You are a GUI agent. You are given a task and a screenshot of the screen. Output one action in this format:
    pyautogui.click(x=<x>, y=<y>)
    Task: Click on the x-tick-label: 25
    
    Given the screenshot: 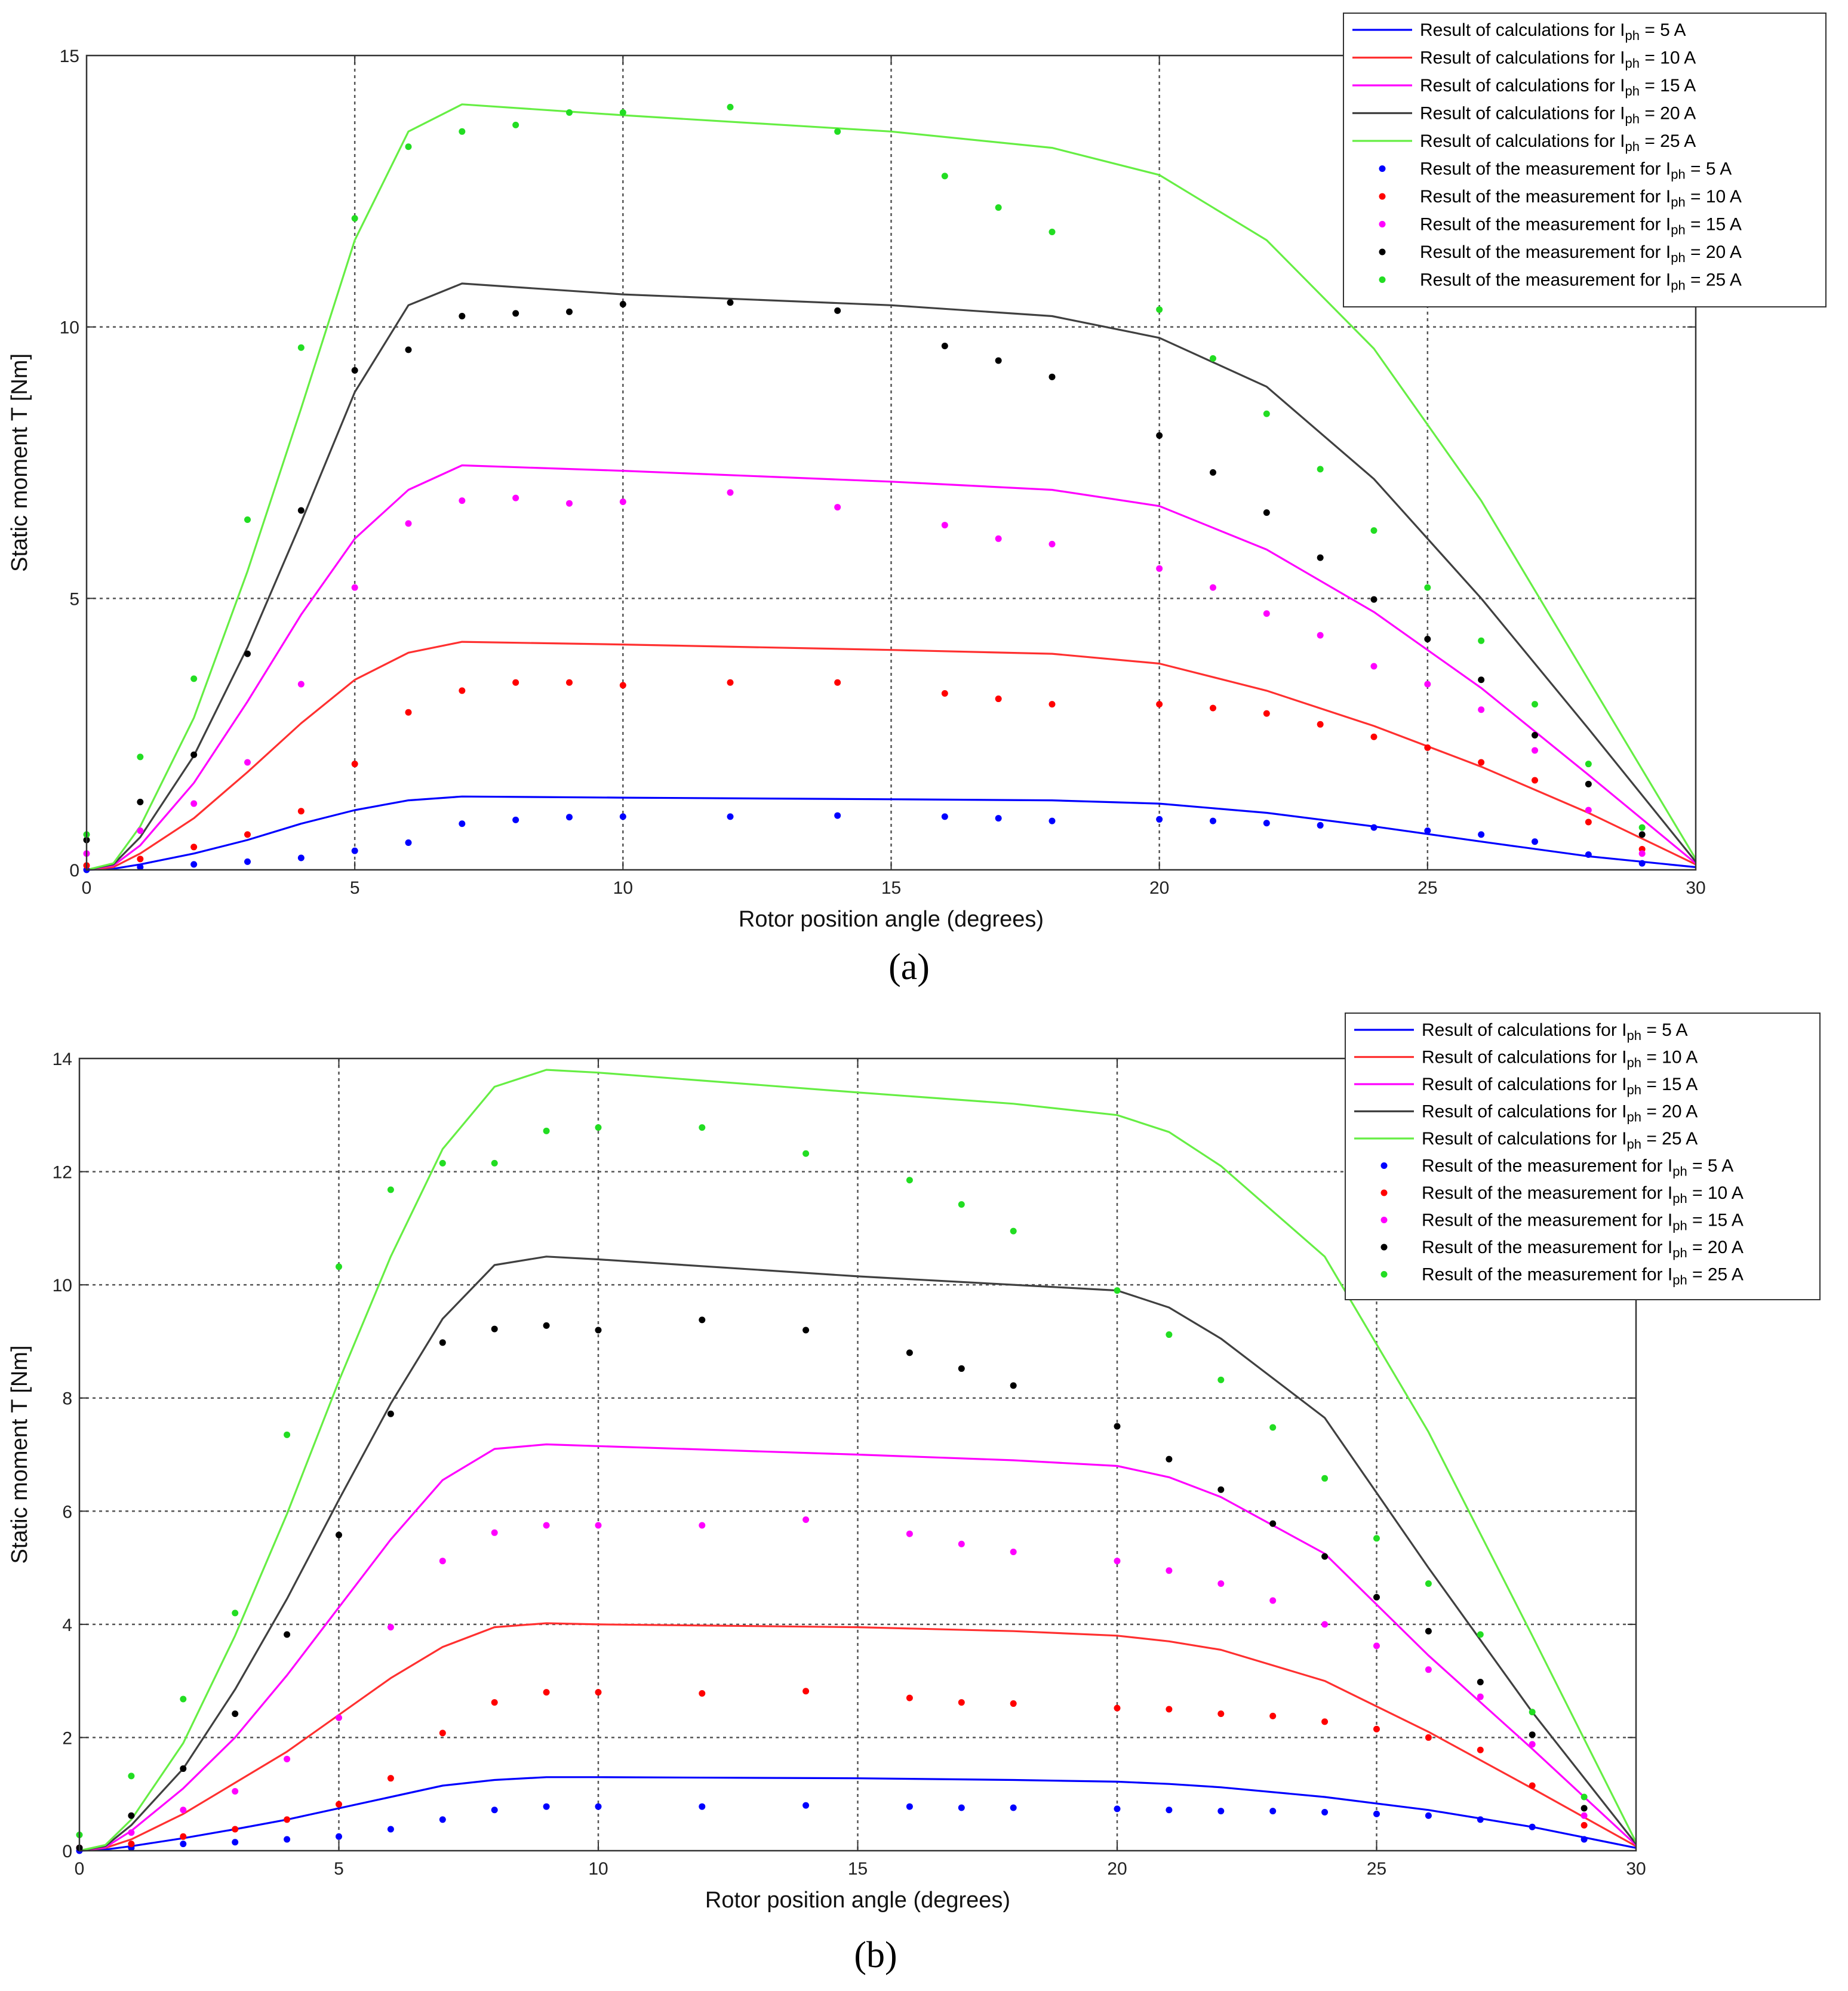 What is the action you would take?
    pyautogui.click(x=1376, y=1869)
    